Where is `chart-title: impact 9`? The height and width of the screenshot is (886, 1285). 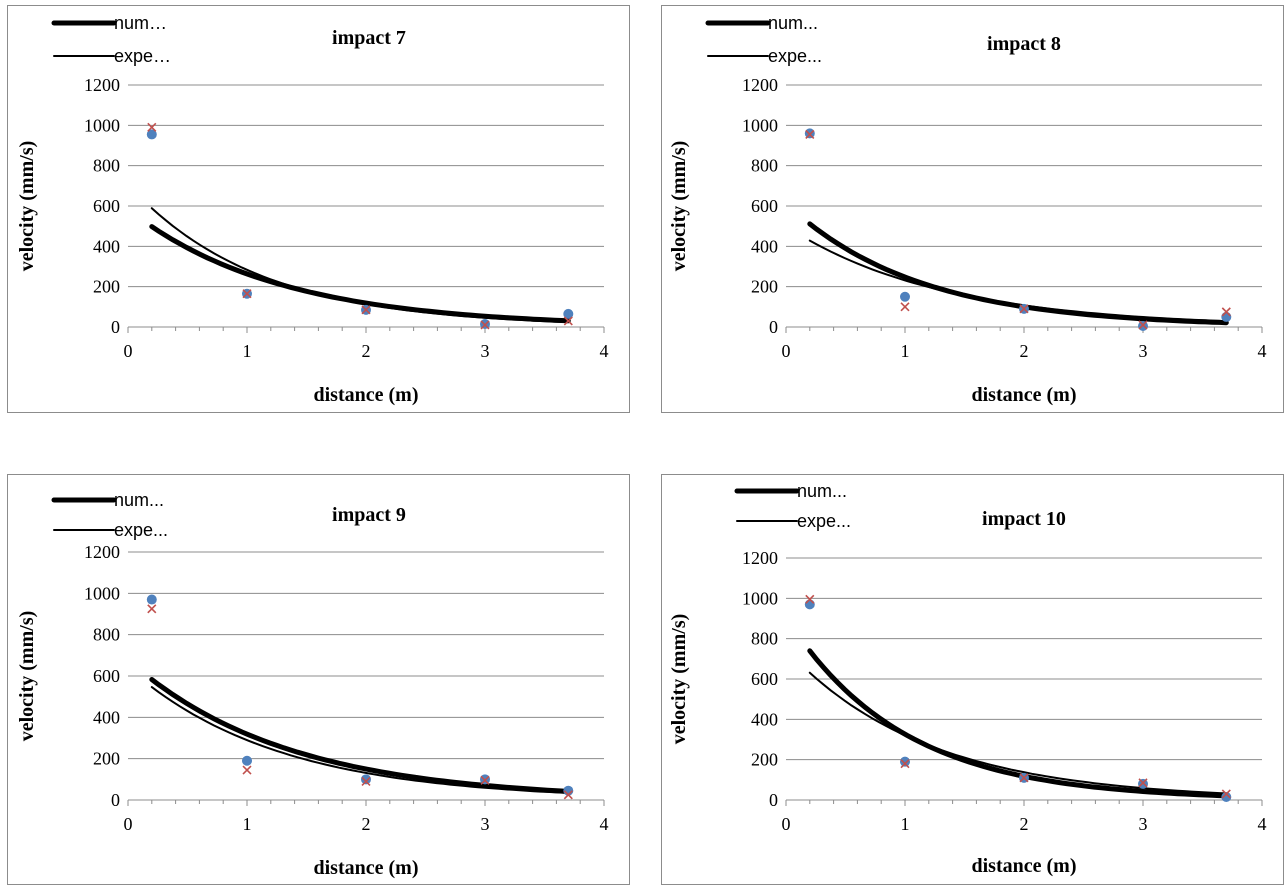 chart-title: impact 9 is located at coordinates (369, 515).